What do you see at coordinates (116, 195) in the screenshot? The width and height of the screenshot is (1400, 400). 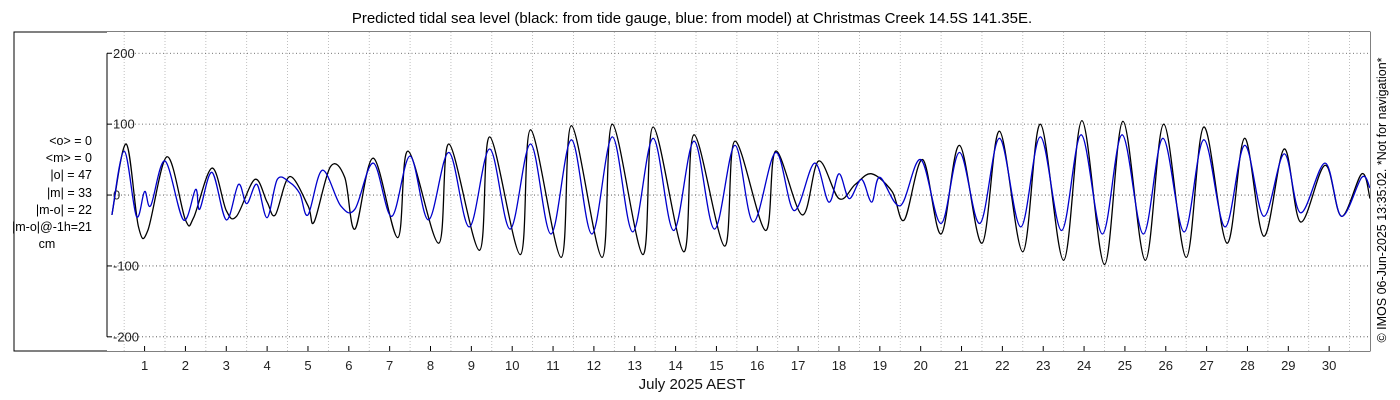 I see `y-tick-label: 0` at bounding box center [116, 195].